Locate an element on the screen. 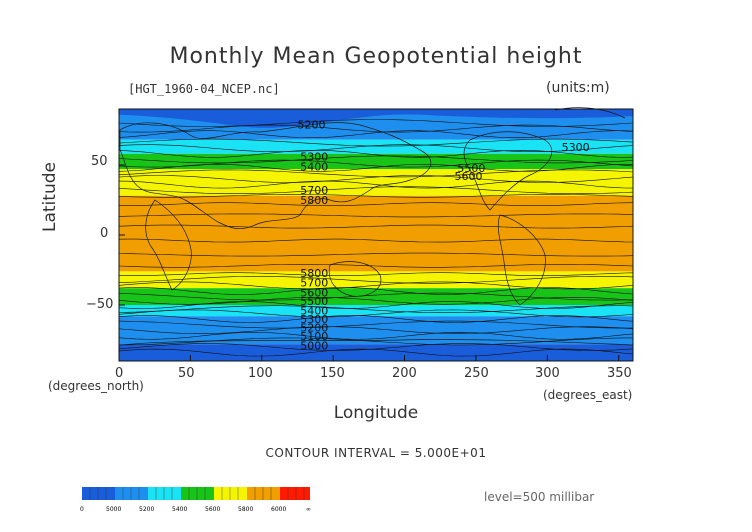 The height and width of the screenshot is (532, 752). x-tick-300: 300 is located at coordinates (547, 373).